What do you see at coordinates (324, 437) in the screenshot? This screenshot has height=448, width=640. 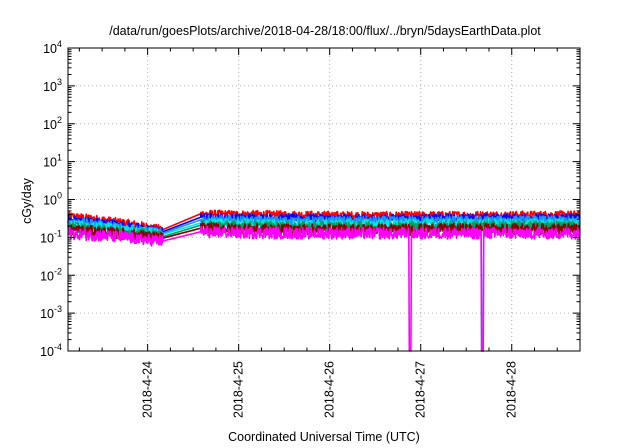 I see `x-axis-label: Coordinated Universal Time (UTC)` at bounding box center [324, 437].